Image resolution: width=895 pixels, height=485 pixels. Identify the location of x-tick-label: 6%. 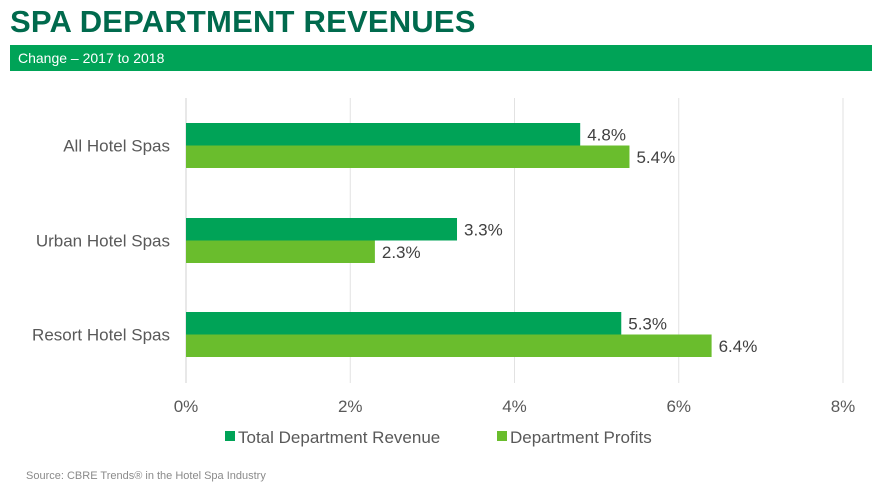
(678, 406).